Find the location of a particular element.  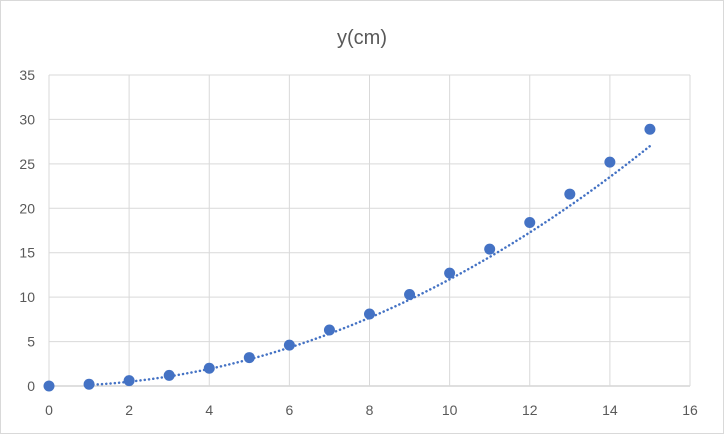

x-tick-label-3: 6 is located at coordinates (289, 410).